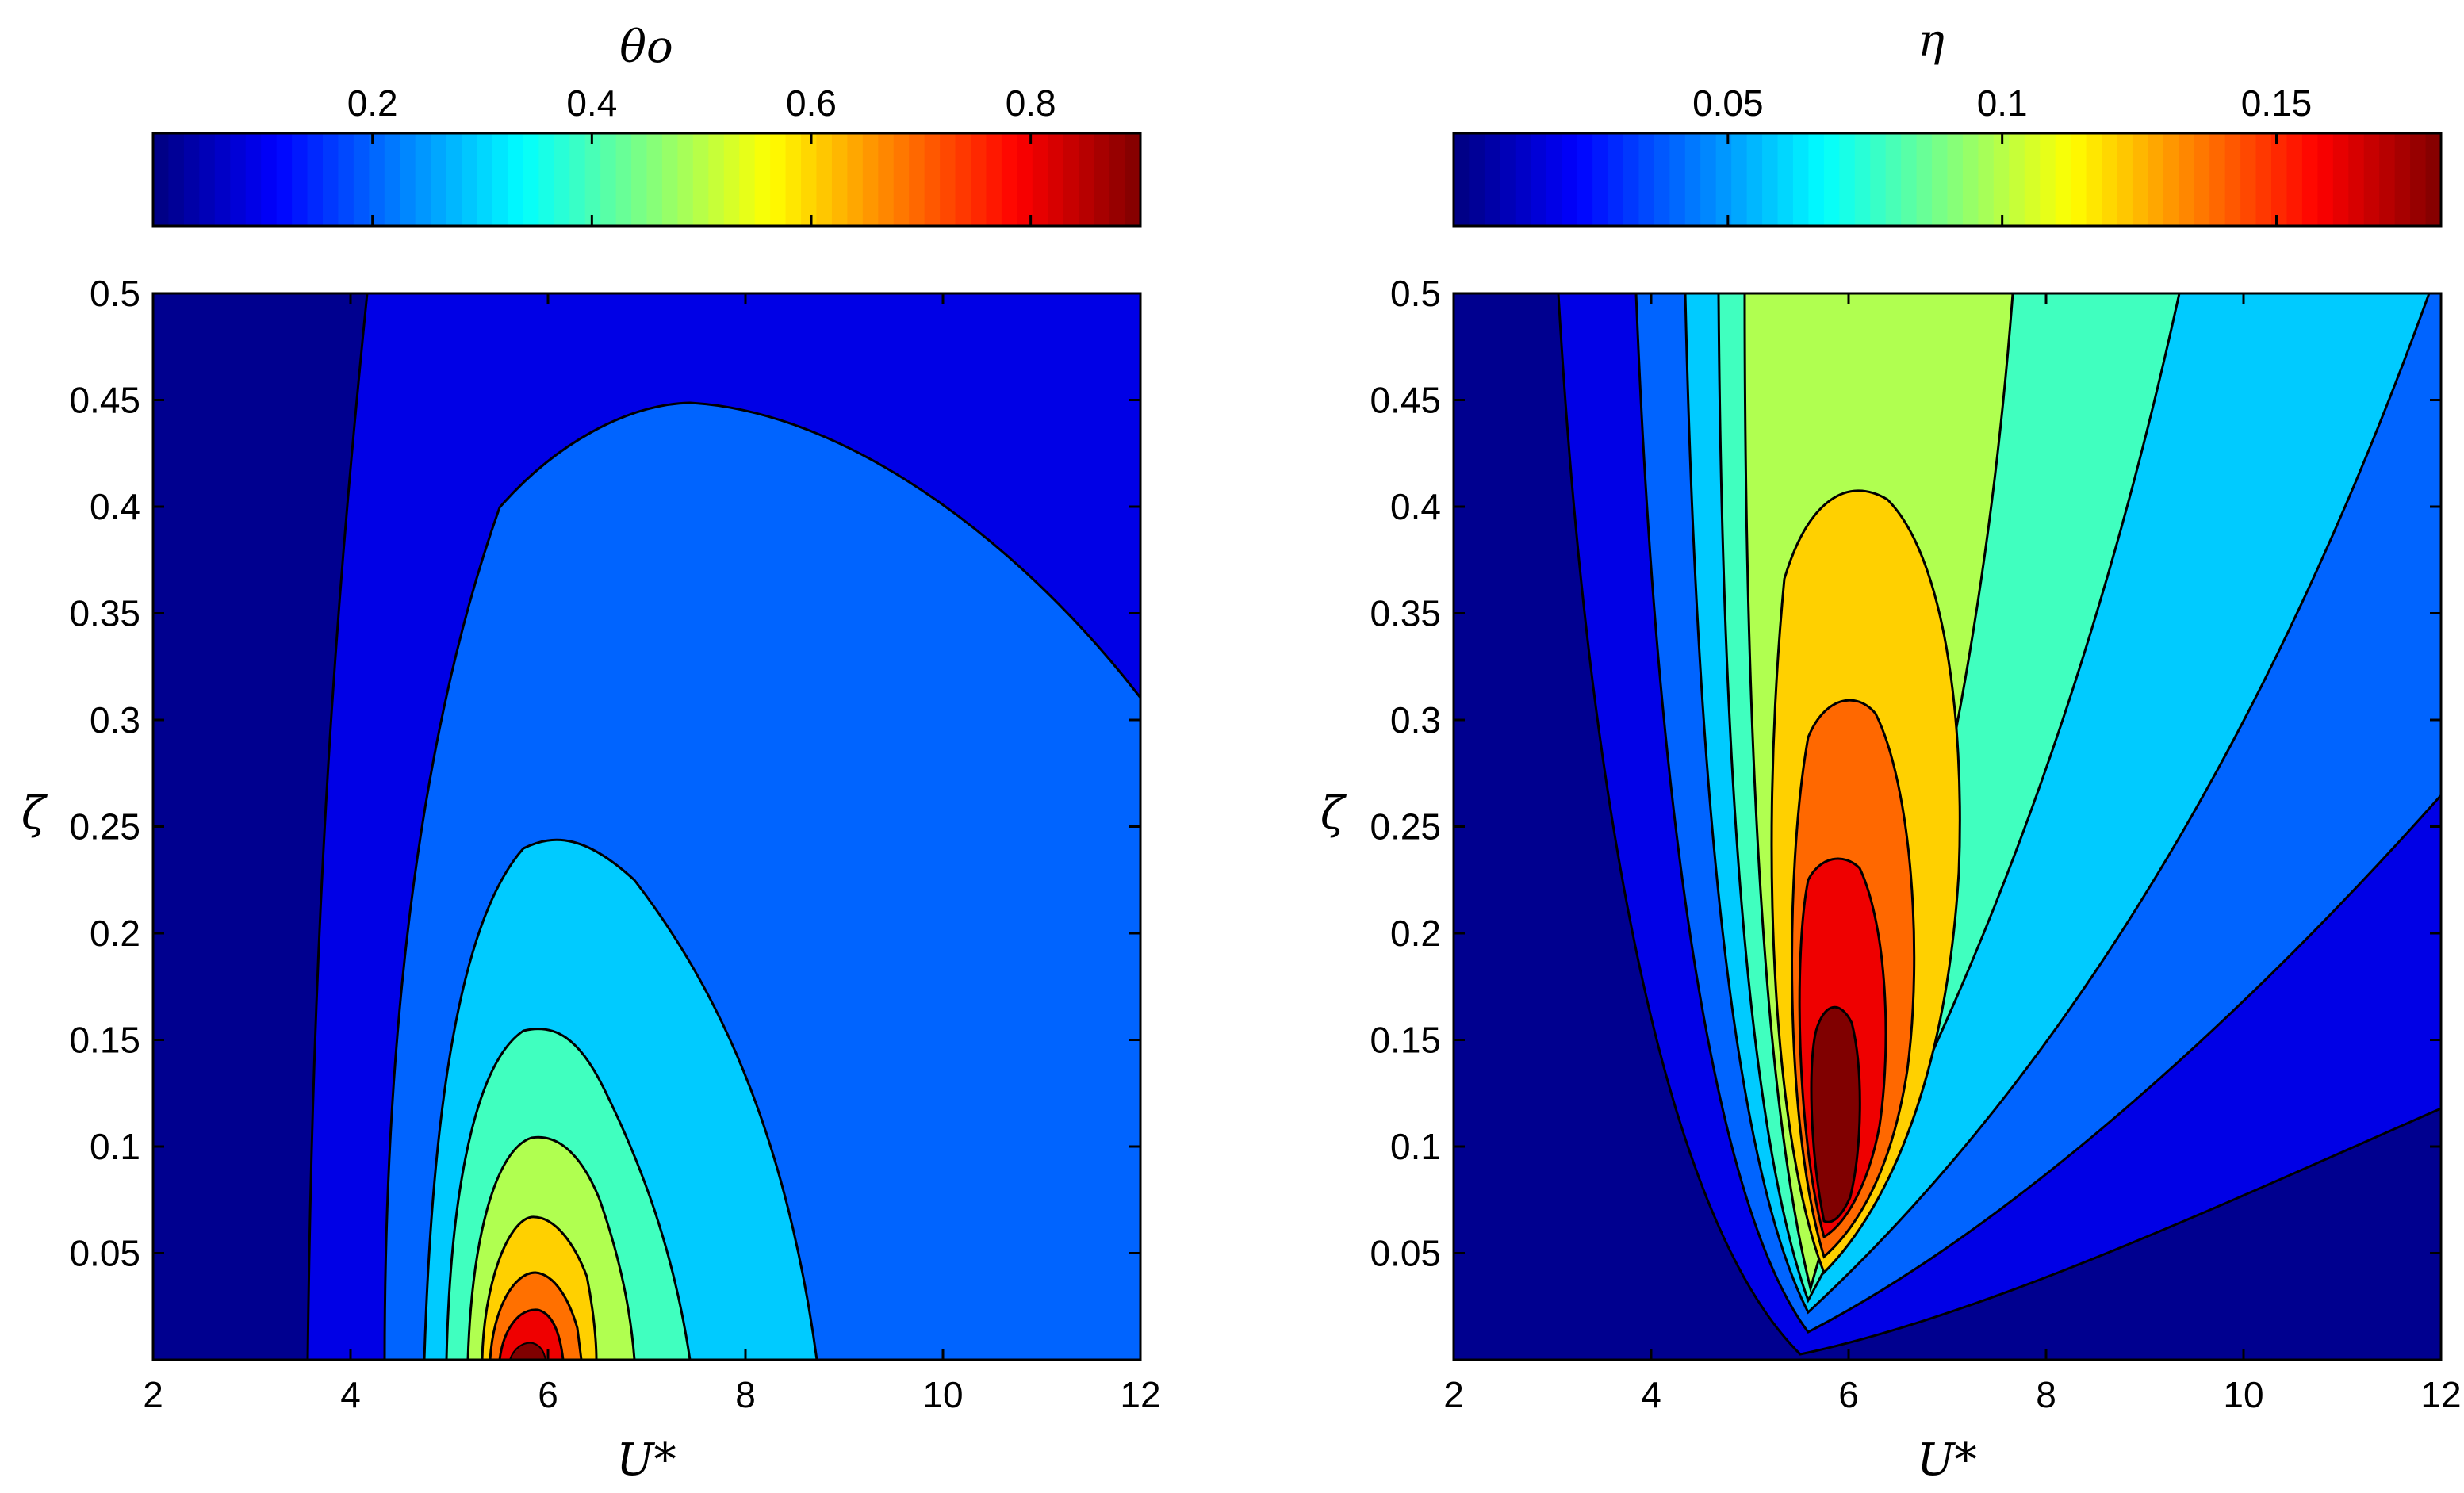  I want to click on right-colorbar-label: η, so click(1931, 41).